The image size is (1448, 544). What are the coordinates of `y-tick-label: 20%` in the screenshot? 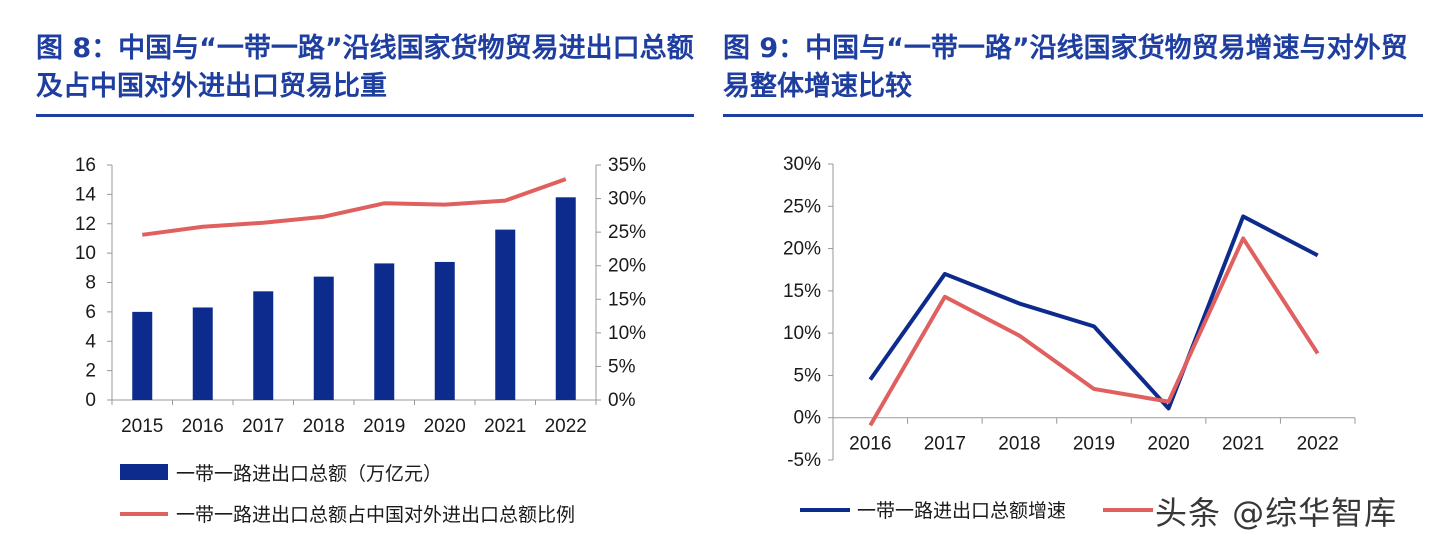 It's located at (802, 249).